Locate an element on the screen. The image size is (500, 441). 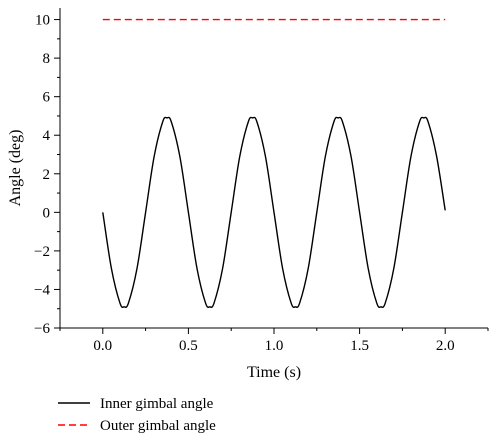
x-axis-label: Time (s) is located at coordinates (274, 372).